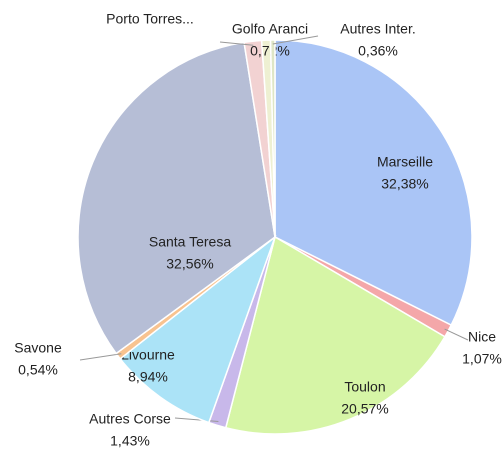 The image size is (504, 455). I want to click on slice-value: 0,36%, so click(378, 51).